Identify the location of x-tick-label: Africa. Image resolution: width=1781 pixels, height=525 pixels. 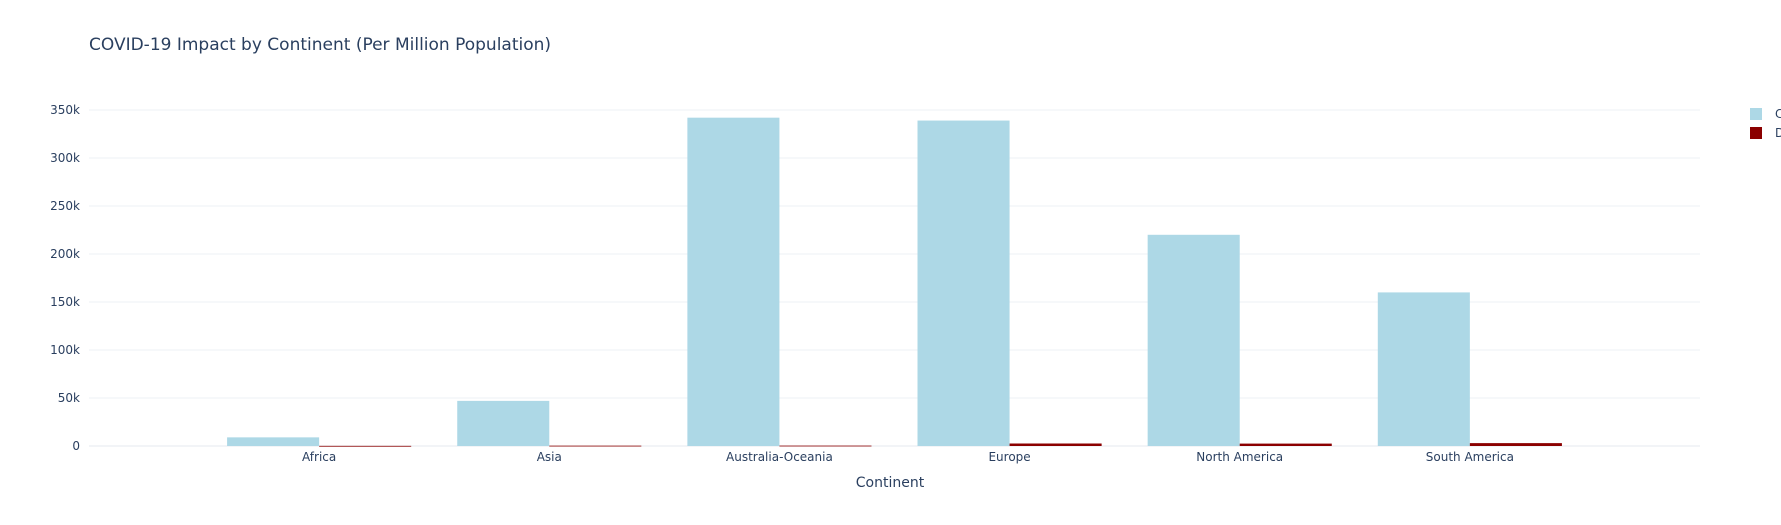
(319, 457).